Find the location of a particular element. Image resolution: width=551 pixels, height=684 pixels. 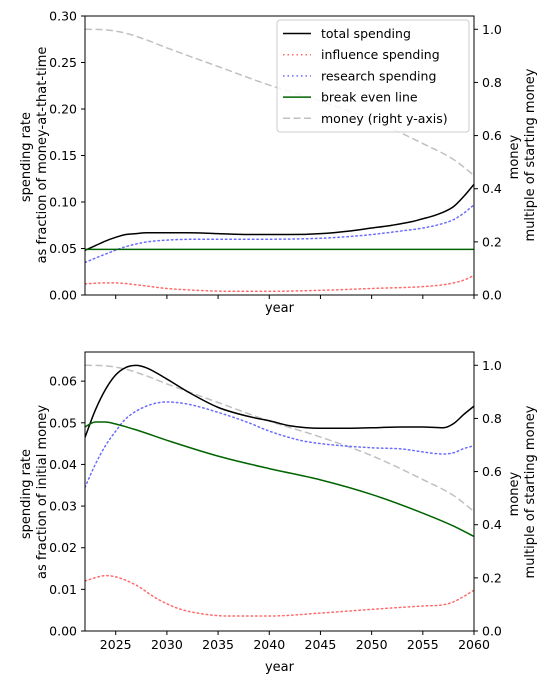

bottom-y-axis-label-line2: as fraction of initial money is located at coordinates (42, 492).